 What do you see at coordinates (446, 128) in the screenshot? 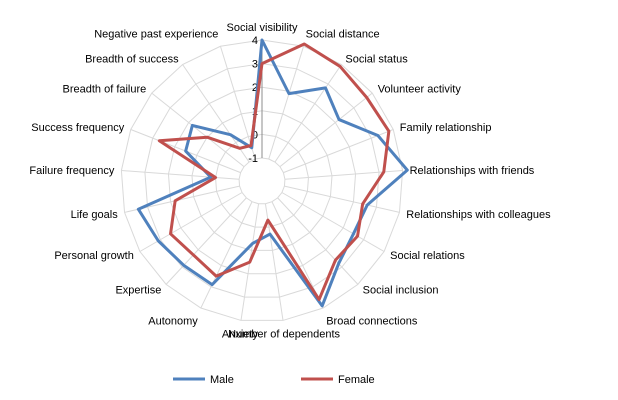
I see `category-label: Family relationship` at bounding box center [446, 128].